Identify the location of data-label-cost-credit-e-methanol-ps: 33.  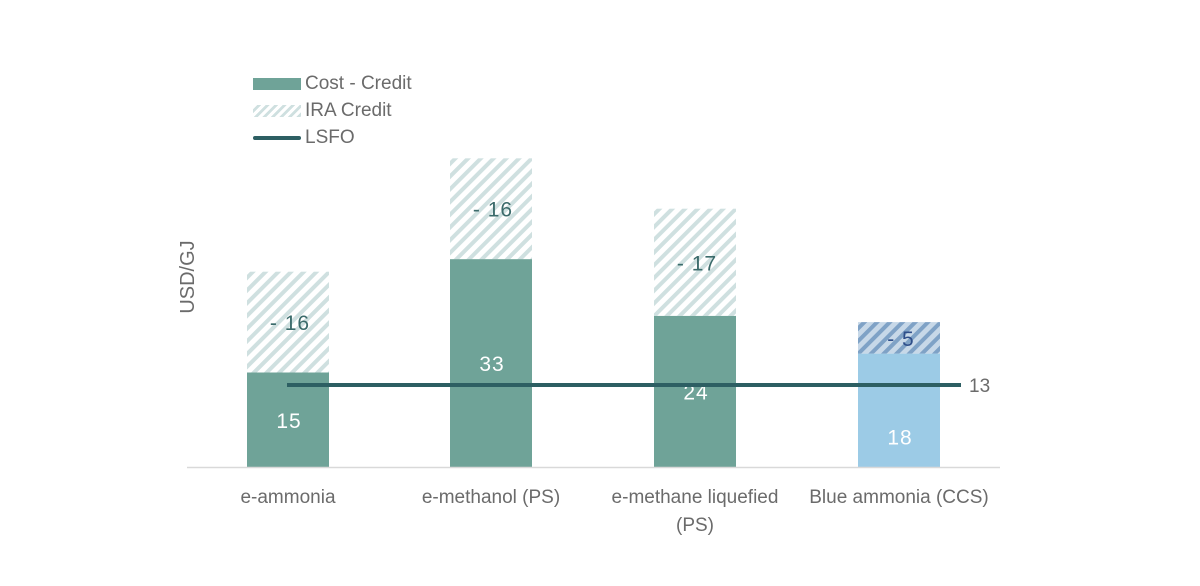
(491, 364).